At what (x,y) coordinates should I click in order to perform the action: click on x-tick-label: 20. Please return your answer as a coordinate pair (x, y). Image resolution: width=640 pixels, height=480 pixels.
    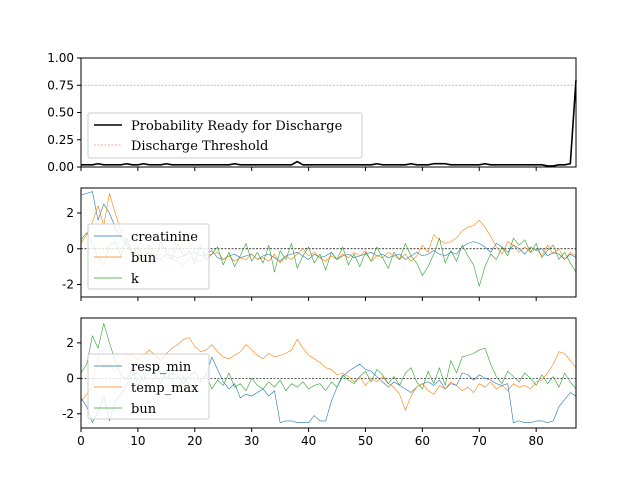
    Looking at the image, I should click on (194, 441).